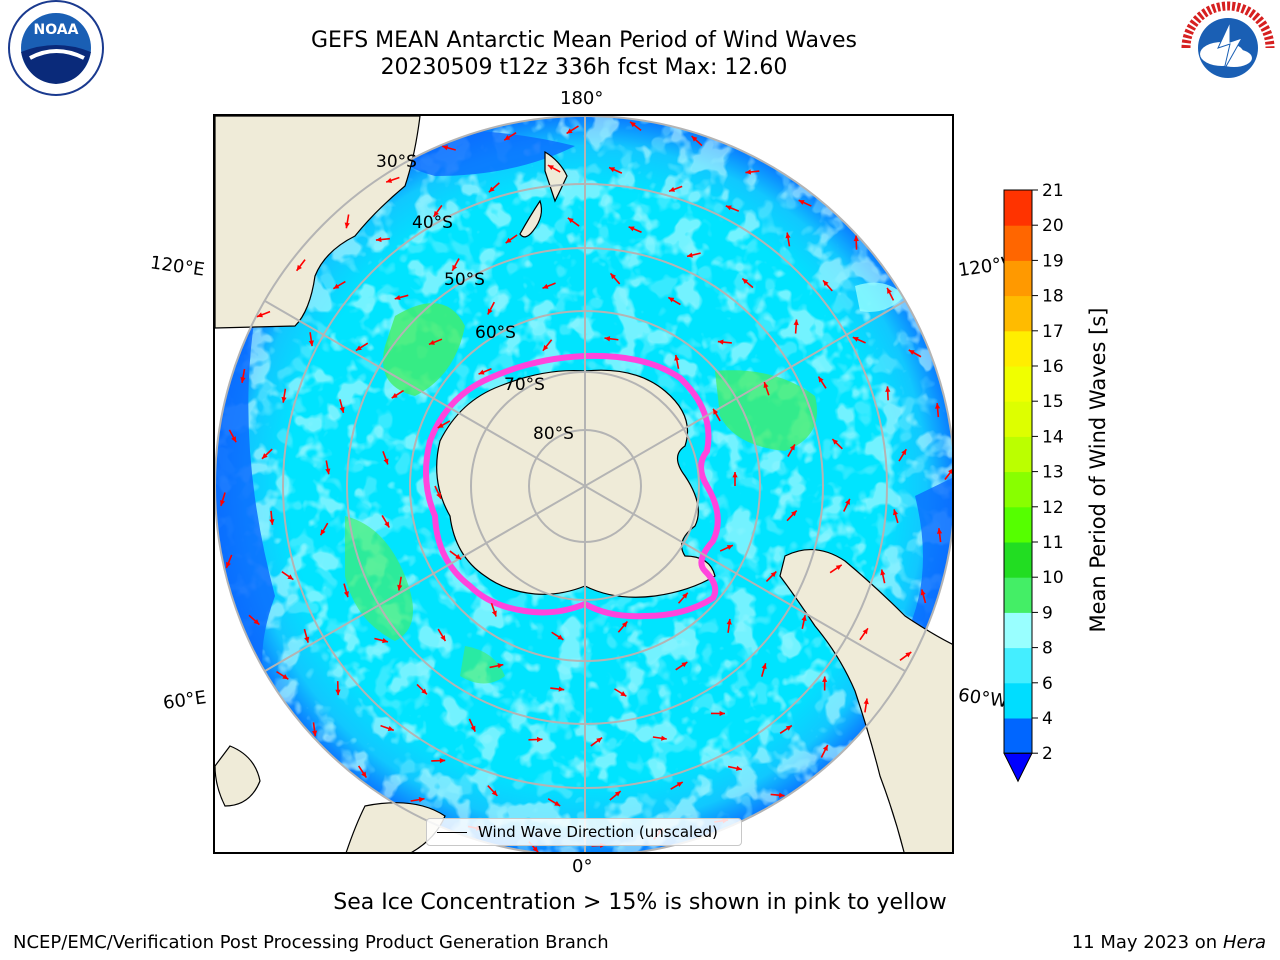  Describe the element at coordinates (1053, 226) in the screenshot. I see `colorbar-tick-label: 20` at that location.